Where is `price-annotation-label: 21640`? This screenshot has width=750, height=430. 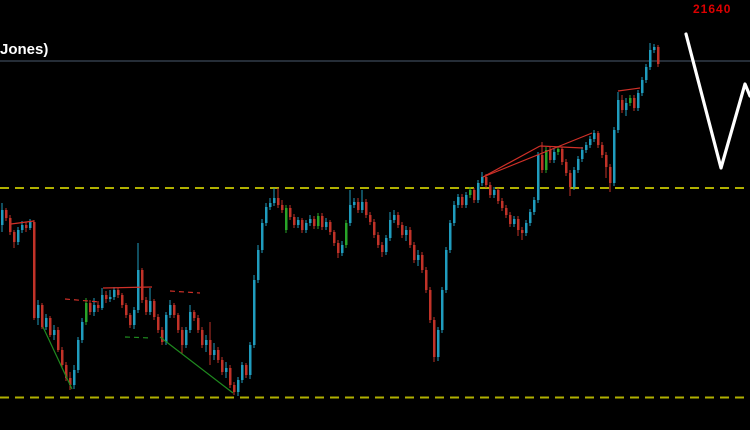 price-annotation-label: 21640 is located at coordinates (712, 9).